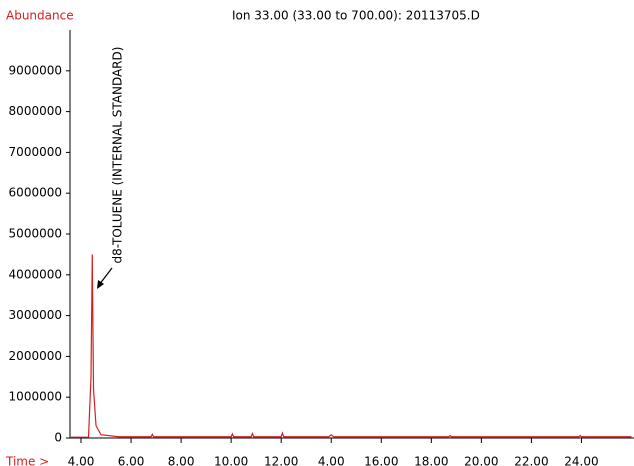 The height and width of the screenshot is (466, 634). I want to click on x-tick-label: 6.00, so click(131, 460).